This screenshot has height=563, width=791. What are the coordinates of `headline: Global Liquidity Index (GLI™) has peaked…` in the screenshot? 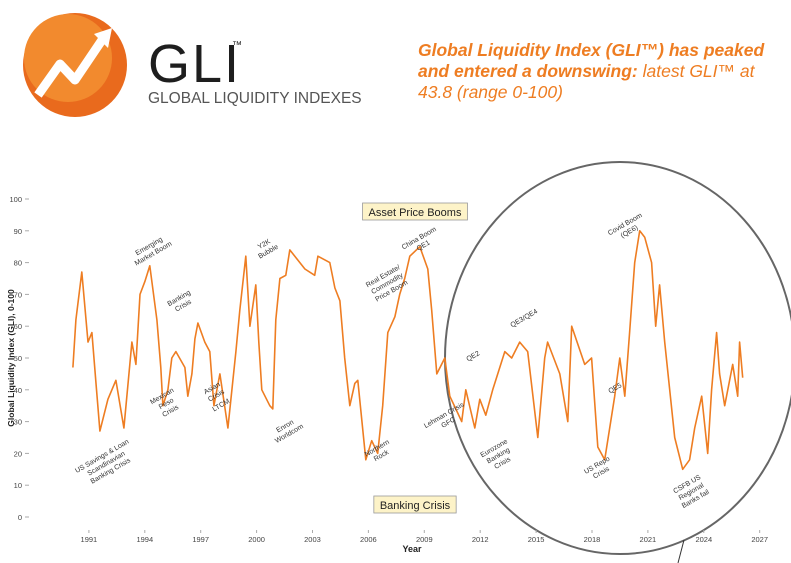 It's located at (598, 71).